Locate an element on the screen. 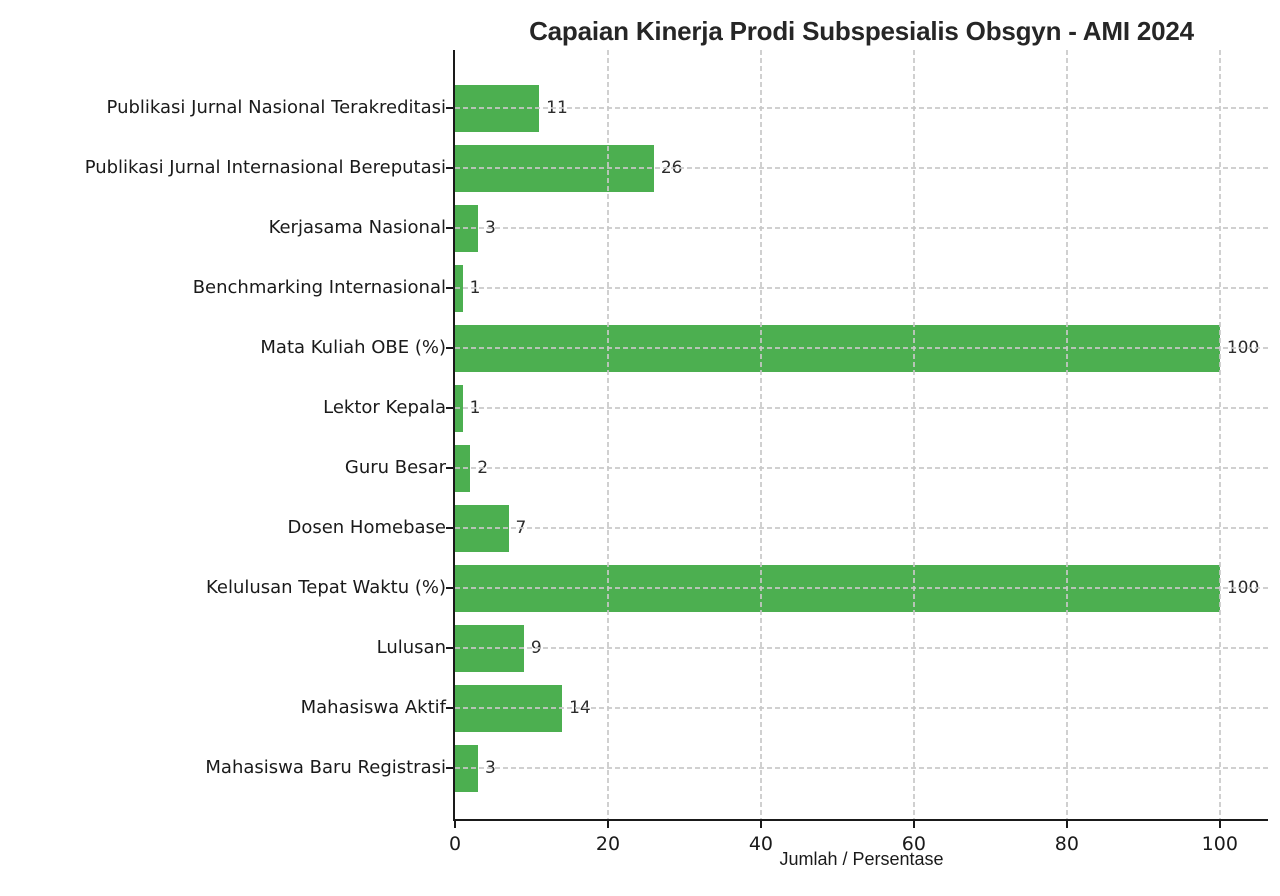 The width and height of the screenshot is (1280, 896). y-tick-label: Publikasi Jurnal Nasional Terakreditasi is located at coordinates (276, 107).